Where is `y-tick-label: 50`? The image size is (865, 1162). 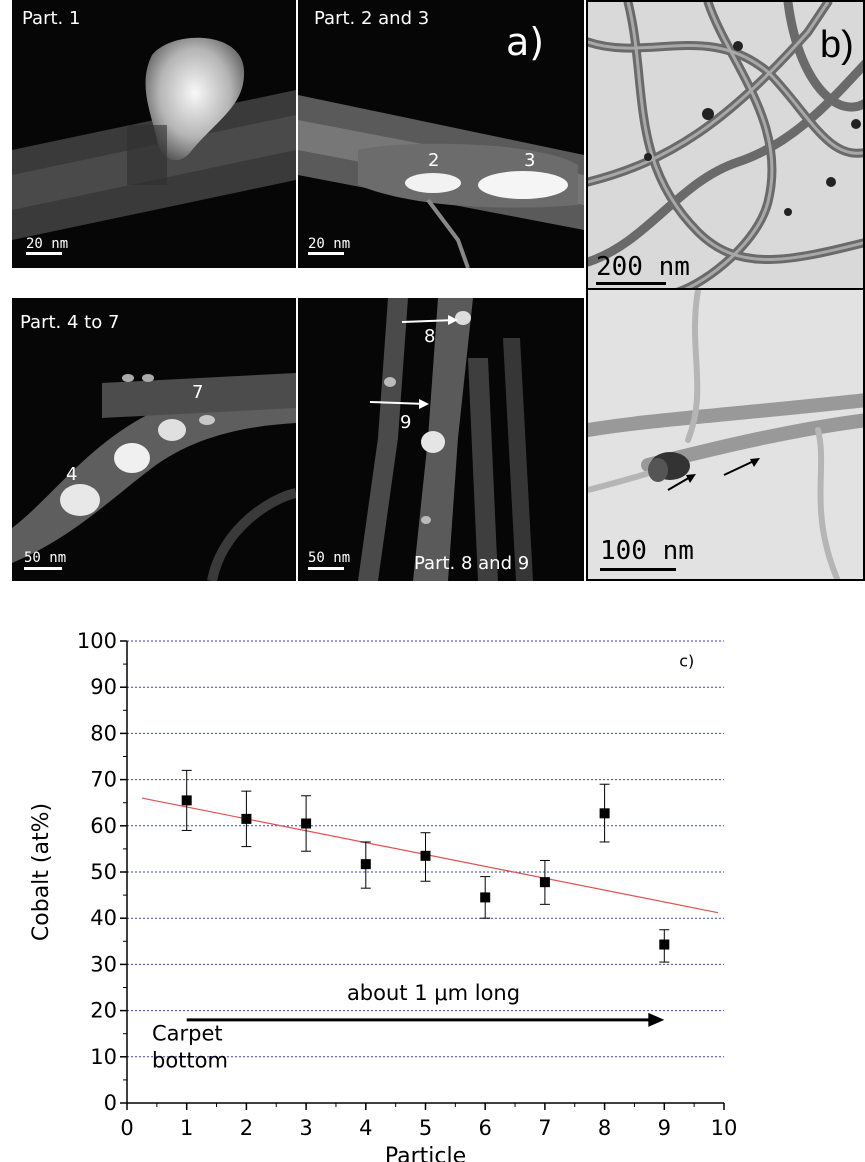
y-tick-label: 50 is located at coordinates (103, 872).